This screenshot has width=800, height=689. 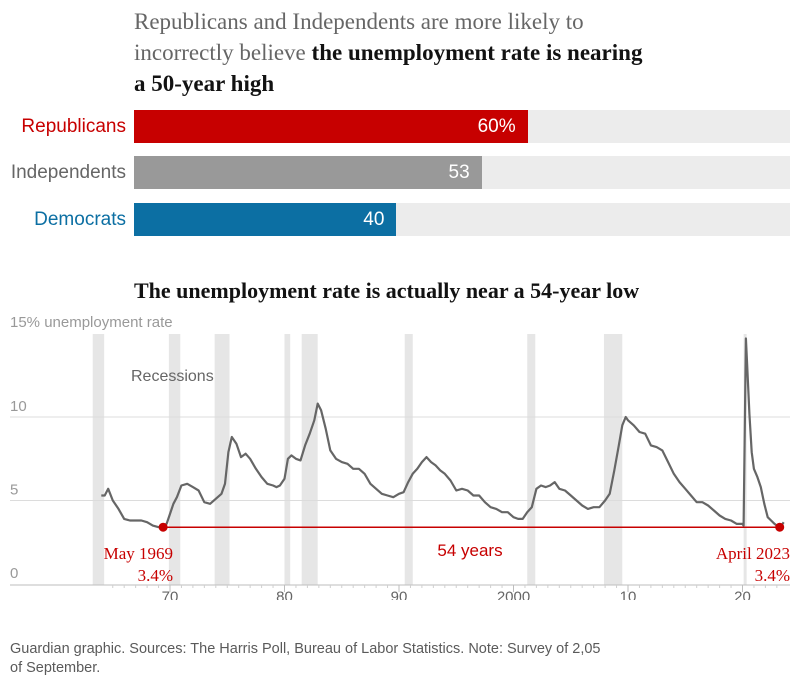 What do you see at coordinates (55, 668) in the screenshot?
I see `footer-text-2: of September.` at bounding box center [55, 668].